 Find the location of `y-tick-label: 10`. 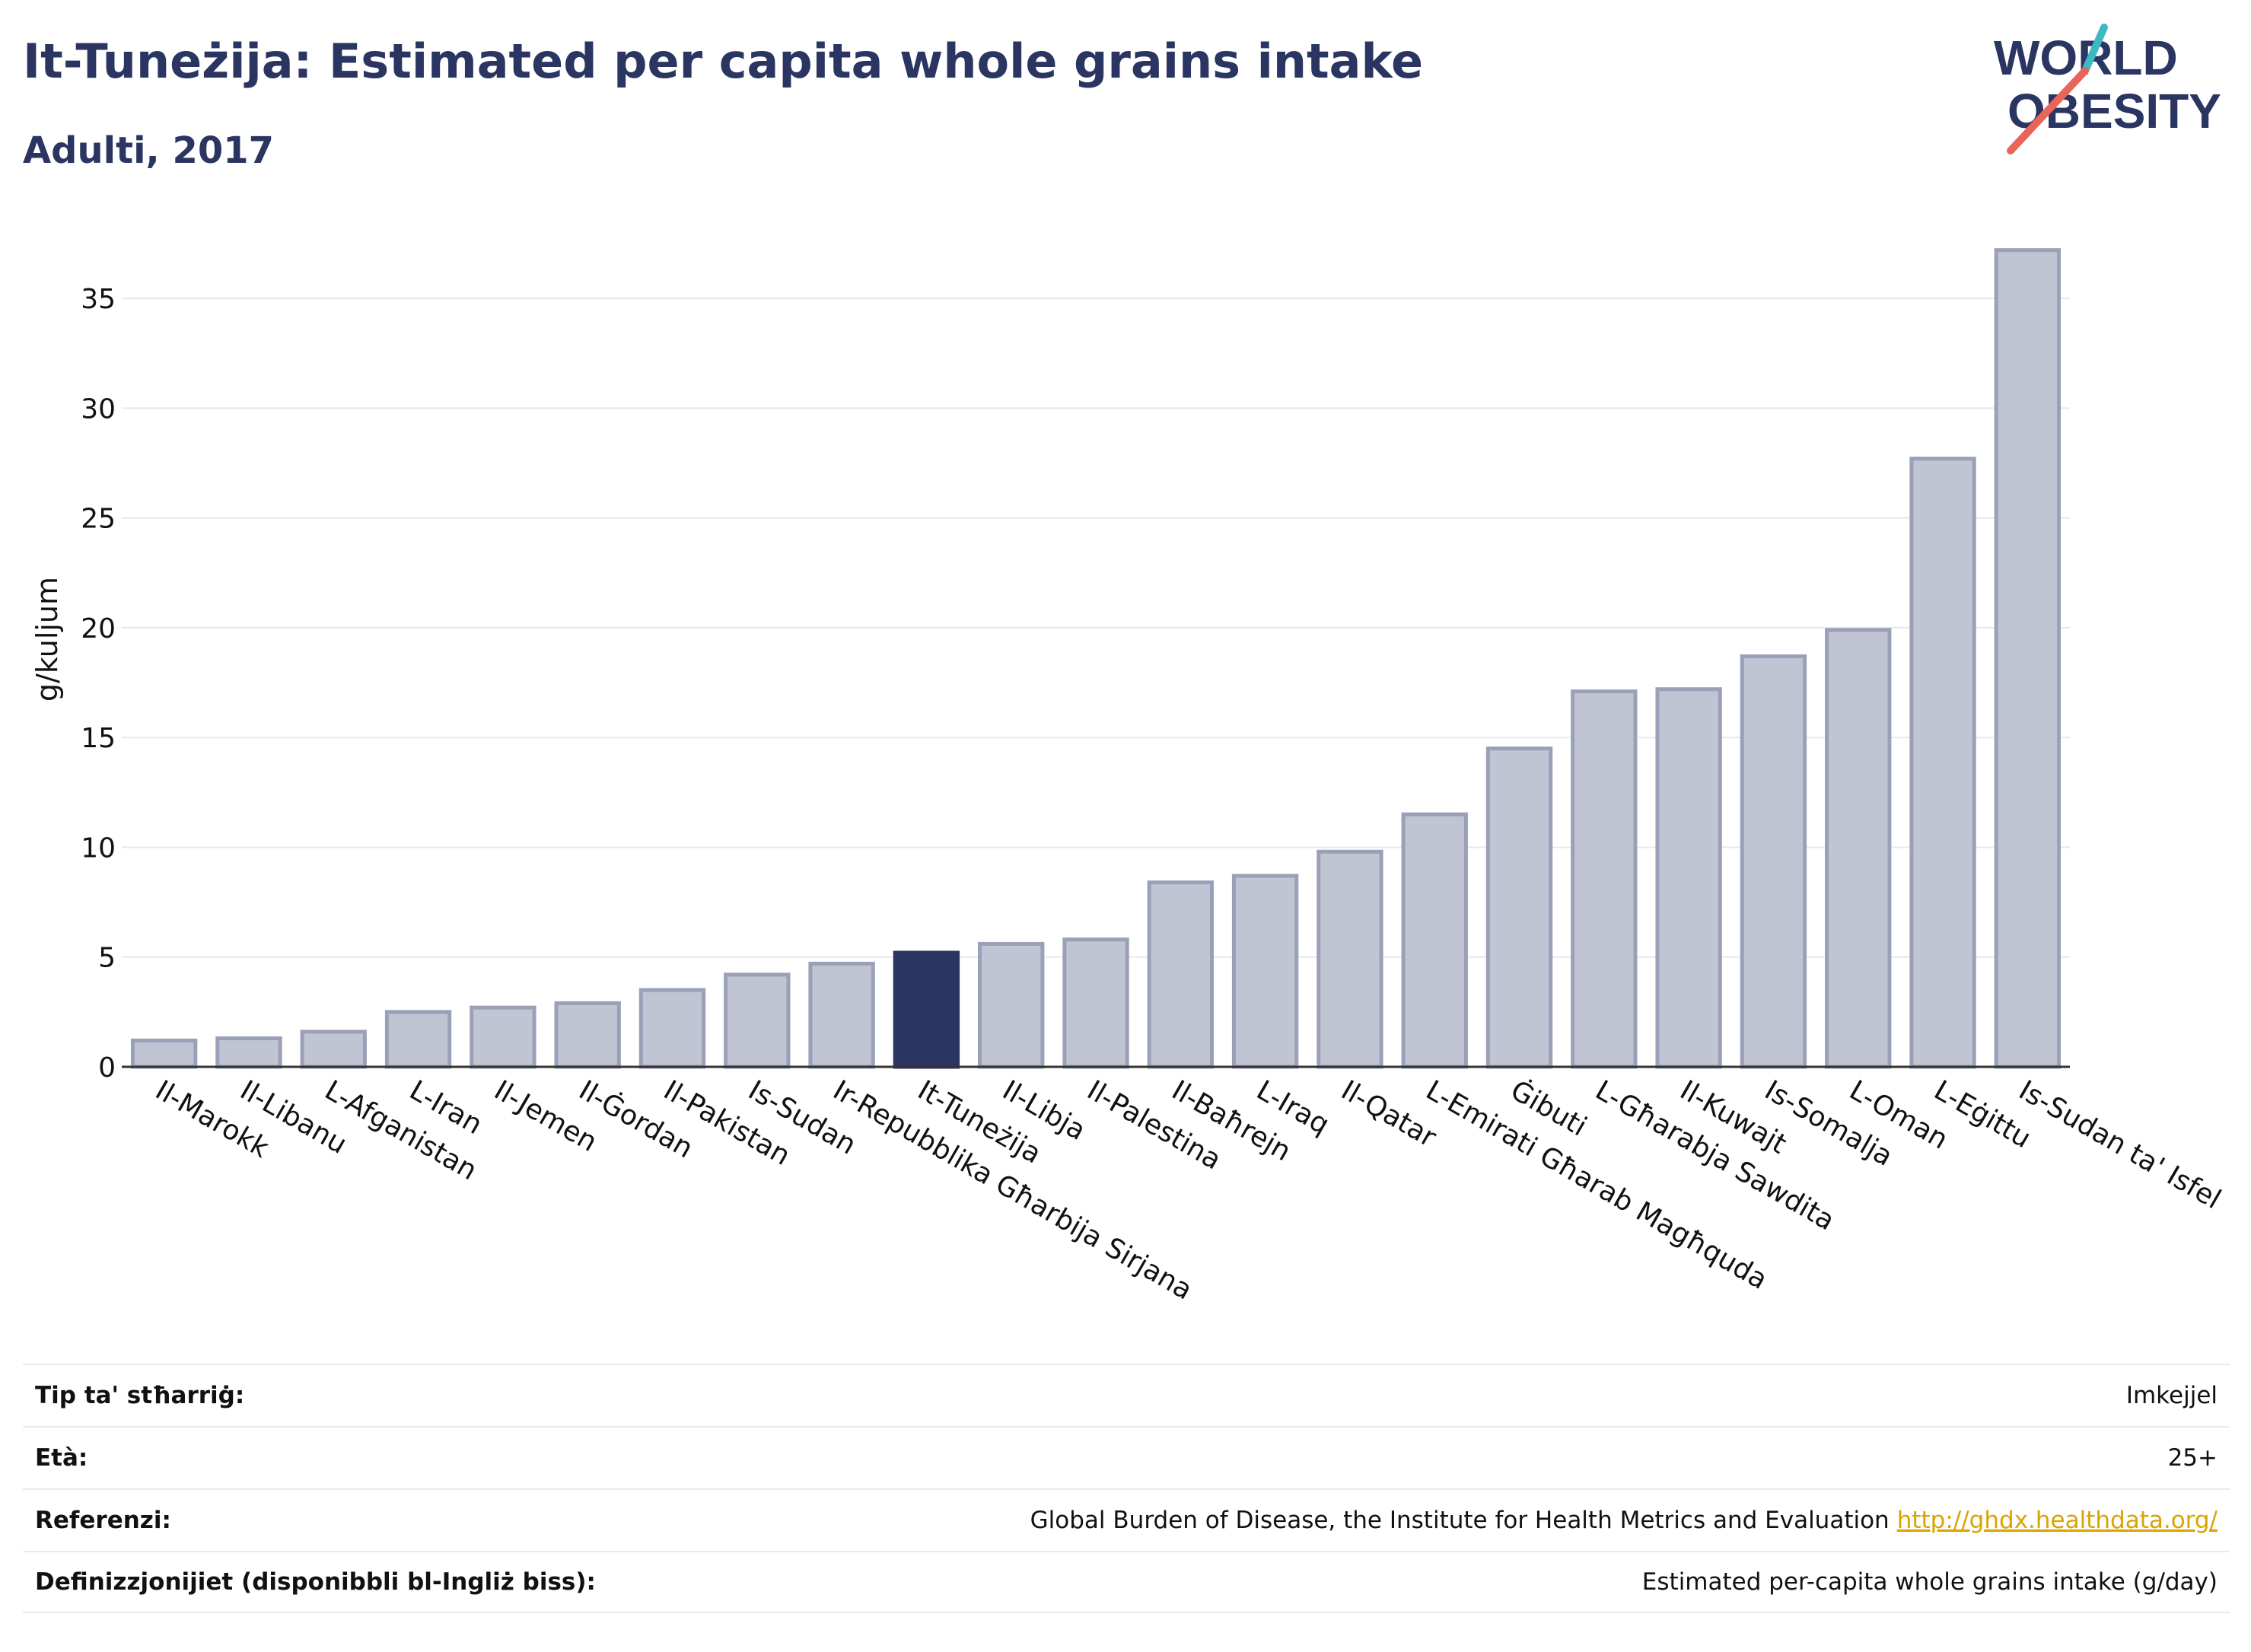

y-tick-label: 10 is located at coordinates (98, 848).